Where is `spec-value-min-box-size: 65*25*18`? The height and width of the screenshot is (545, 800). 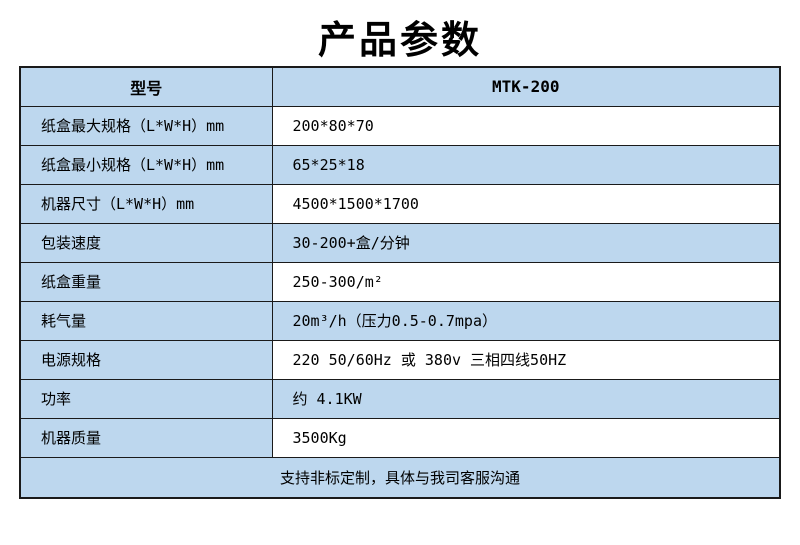 spec-value-min-box-size: 65*25*18 is located at coordinates (526, 164).